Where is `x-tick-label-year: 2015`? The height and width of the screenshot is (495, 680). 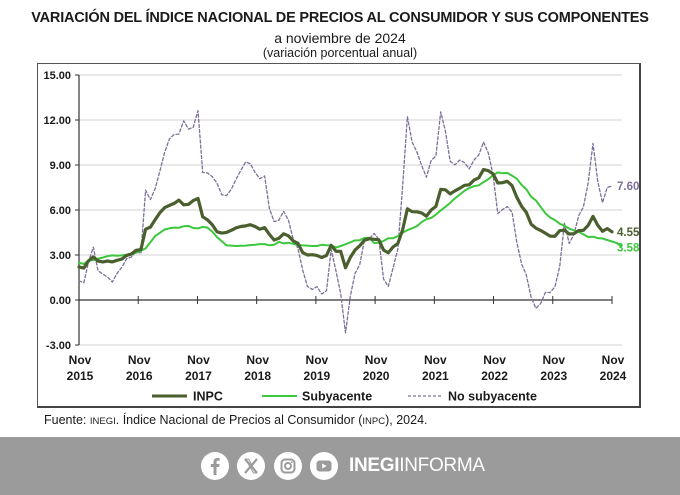
x-tick-label-year: 2015 is located at coordinates (80, 376).